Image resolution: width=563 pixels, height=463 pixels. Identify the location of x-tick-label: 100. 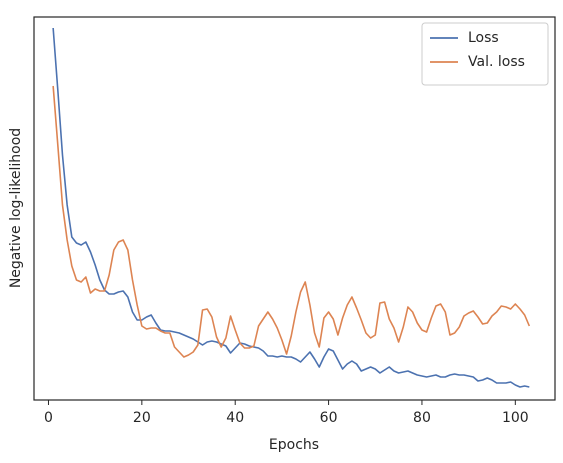
(515, 418).